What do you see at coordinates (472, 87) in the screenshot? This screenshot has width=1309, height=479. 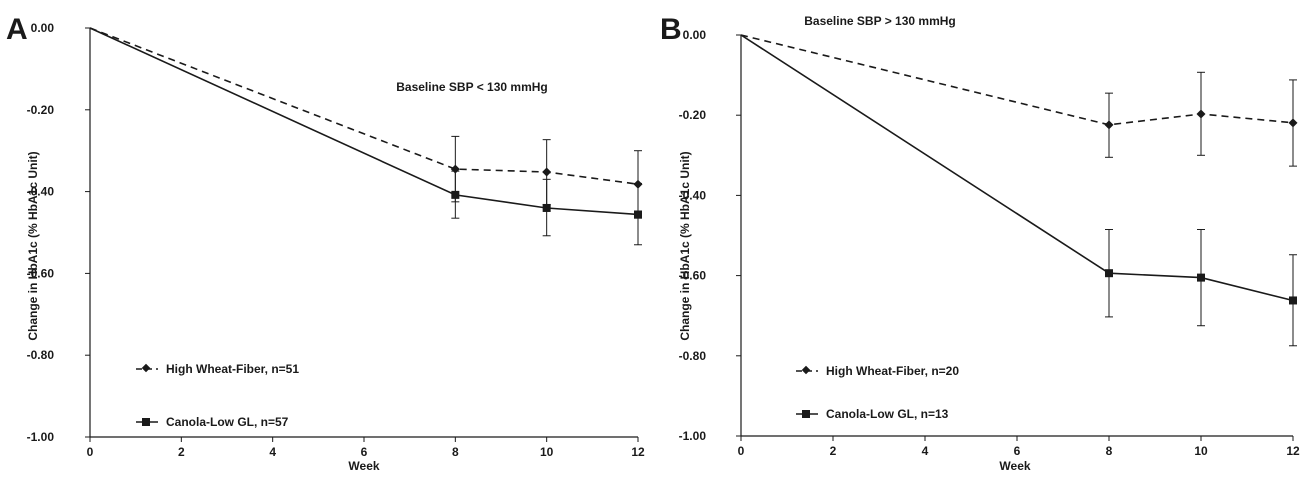 I see `panel-a-annotation: Baseline SBP < 130 mmHg` at bounding box center [472, 87].